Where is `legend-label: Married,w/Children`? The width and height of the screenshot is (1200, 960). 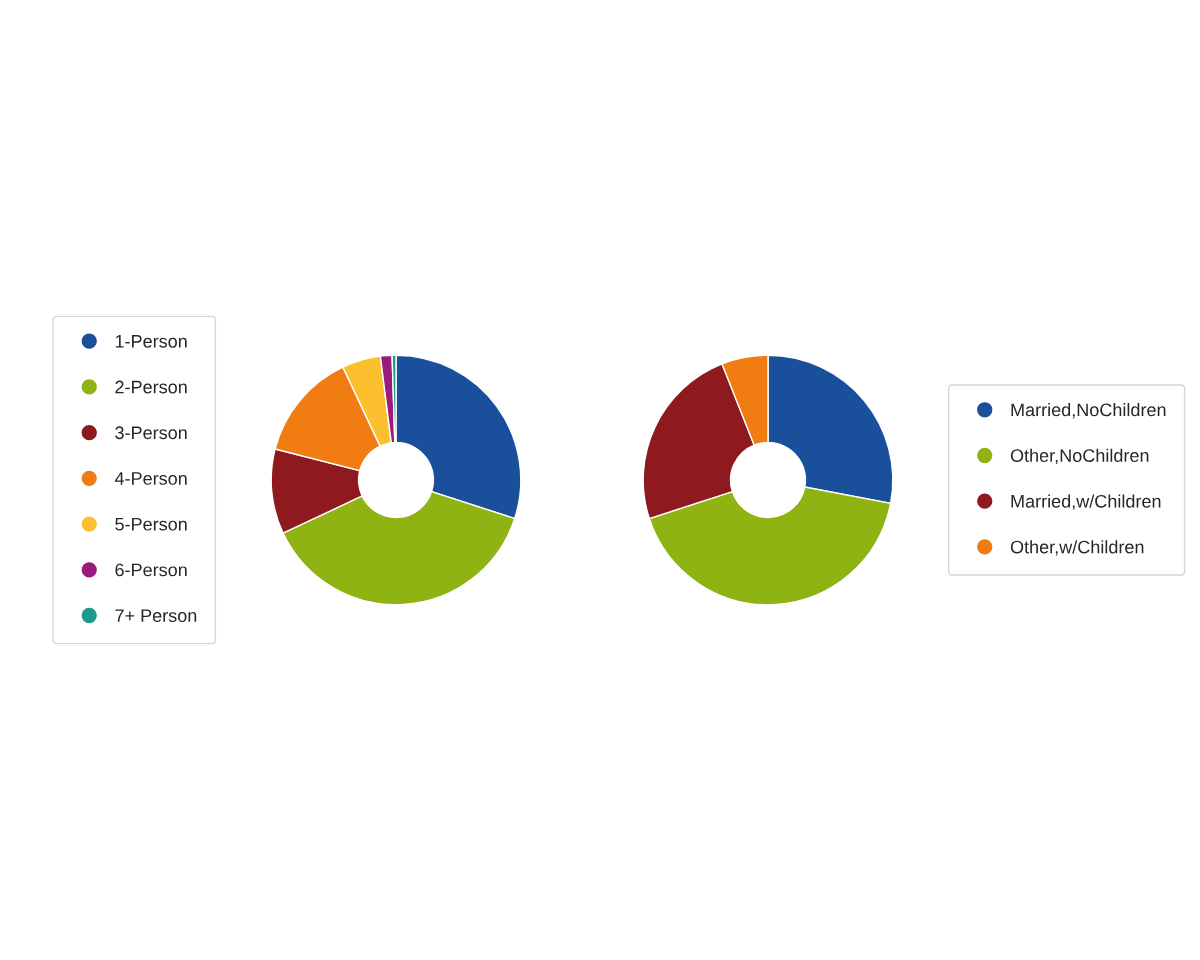 legend-label: Married,w/Children is located at coordinates (1086, 502).